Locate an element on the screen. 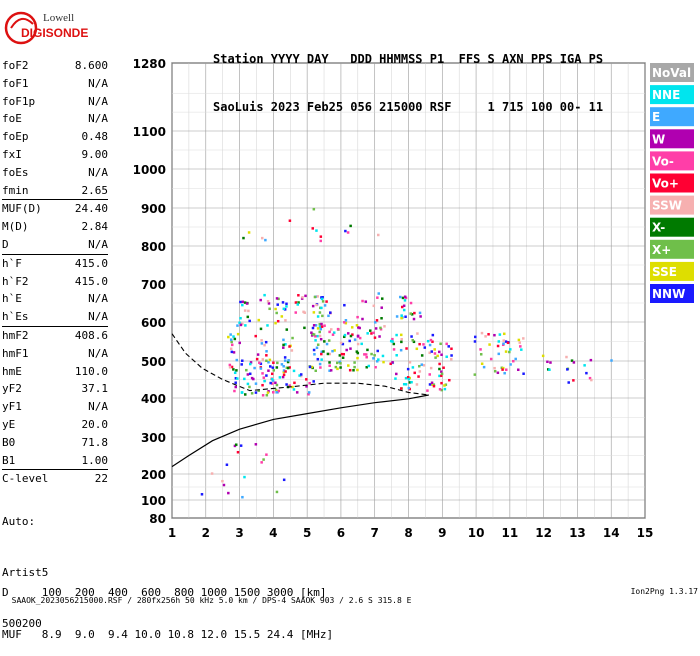 This screenshot has height=656, width=700. y-tick-label: 1100 is located at coordinates (149, 132).